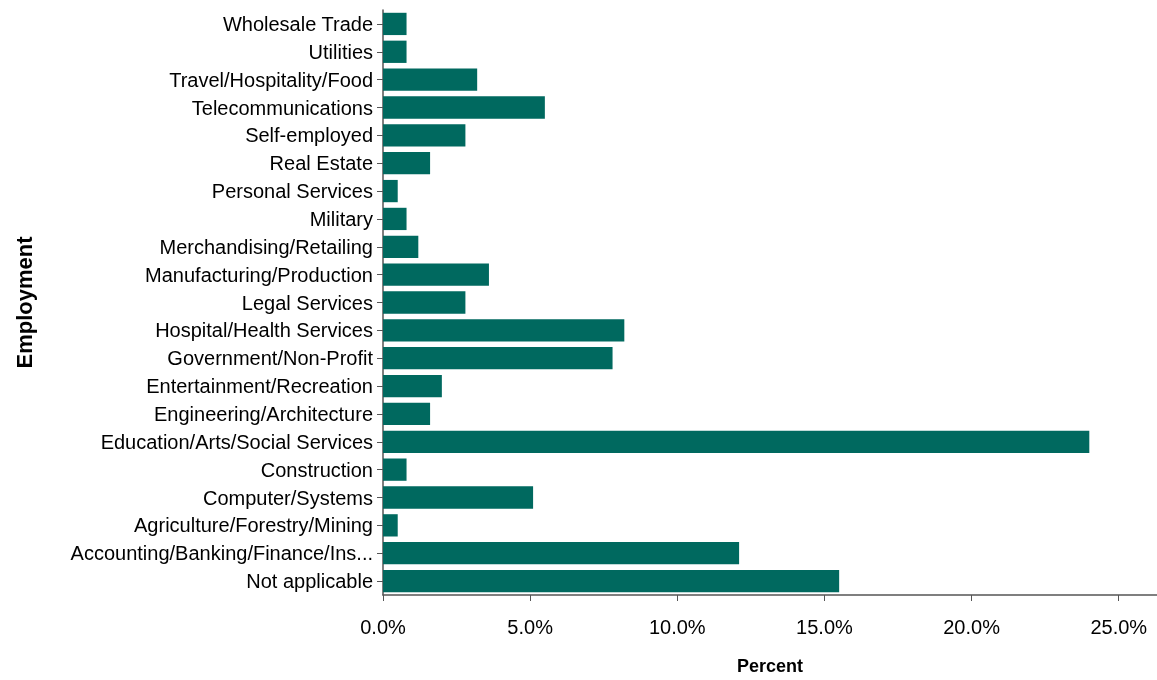 This screenshot has height=680, width=1157. Describe the element at coordinates (236, 441) in the screenshot. I see `y-tick-label: Education/Arts/Social Services` at that location.